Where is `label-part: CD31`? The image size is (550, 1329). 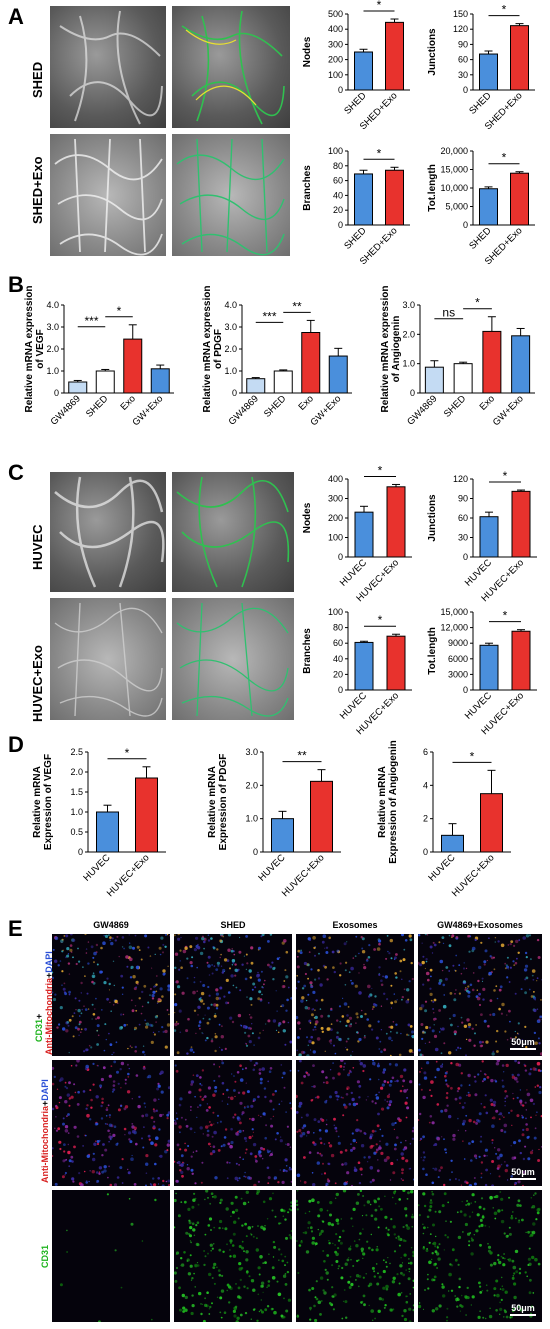
label-part: CD31 is located at coordinates (39, 1030).